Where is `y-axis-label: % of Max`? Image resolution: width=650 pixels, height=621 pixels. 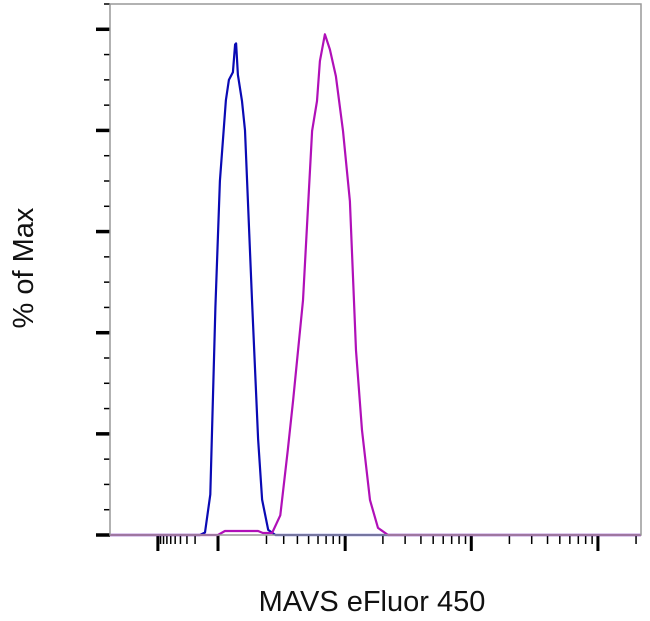
y-axis-label: % of Max is located at coordinates (24, 267).